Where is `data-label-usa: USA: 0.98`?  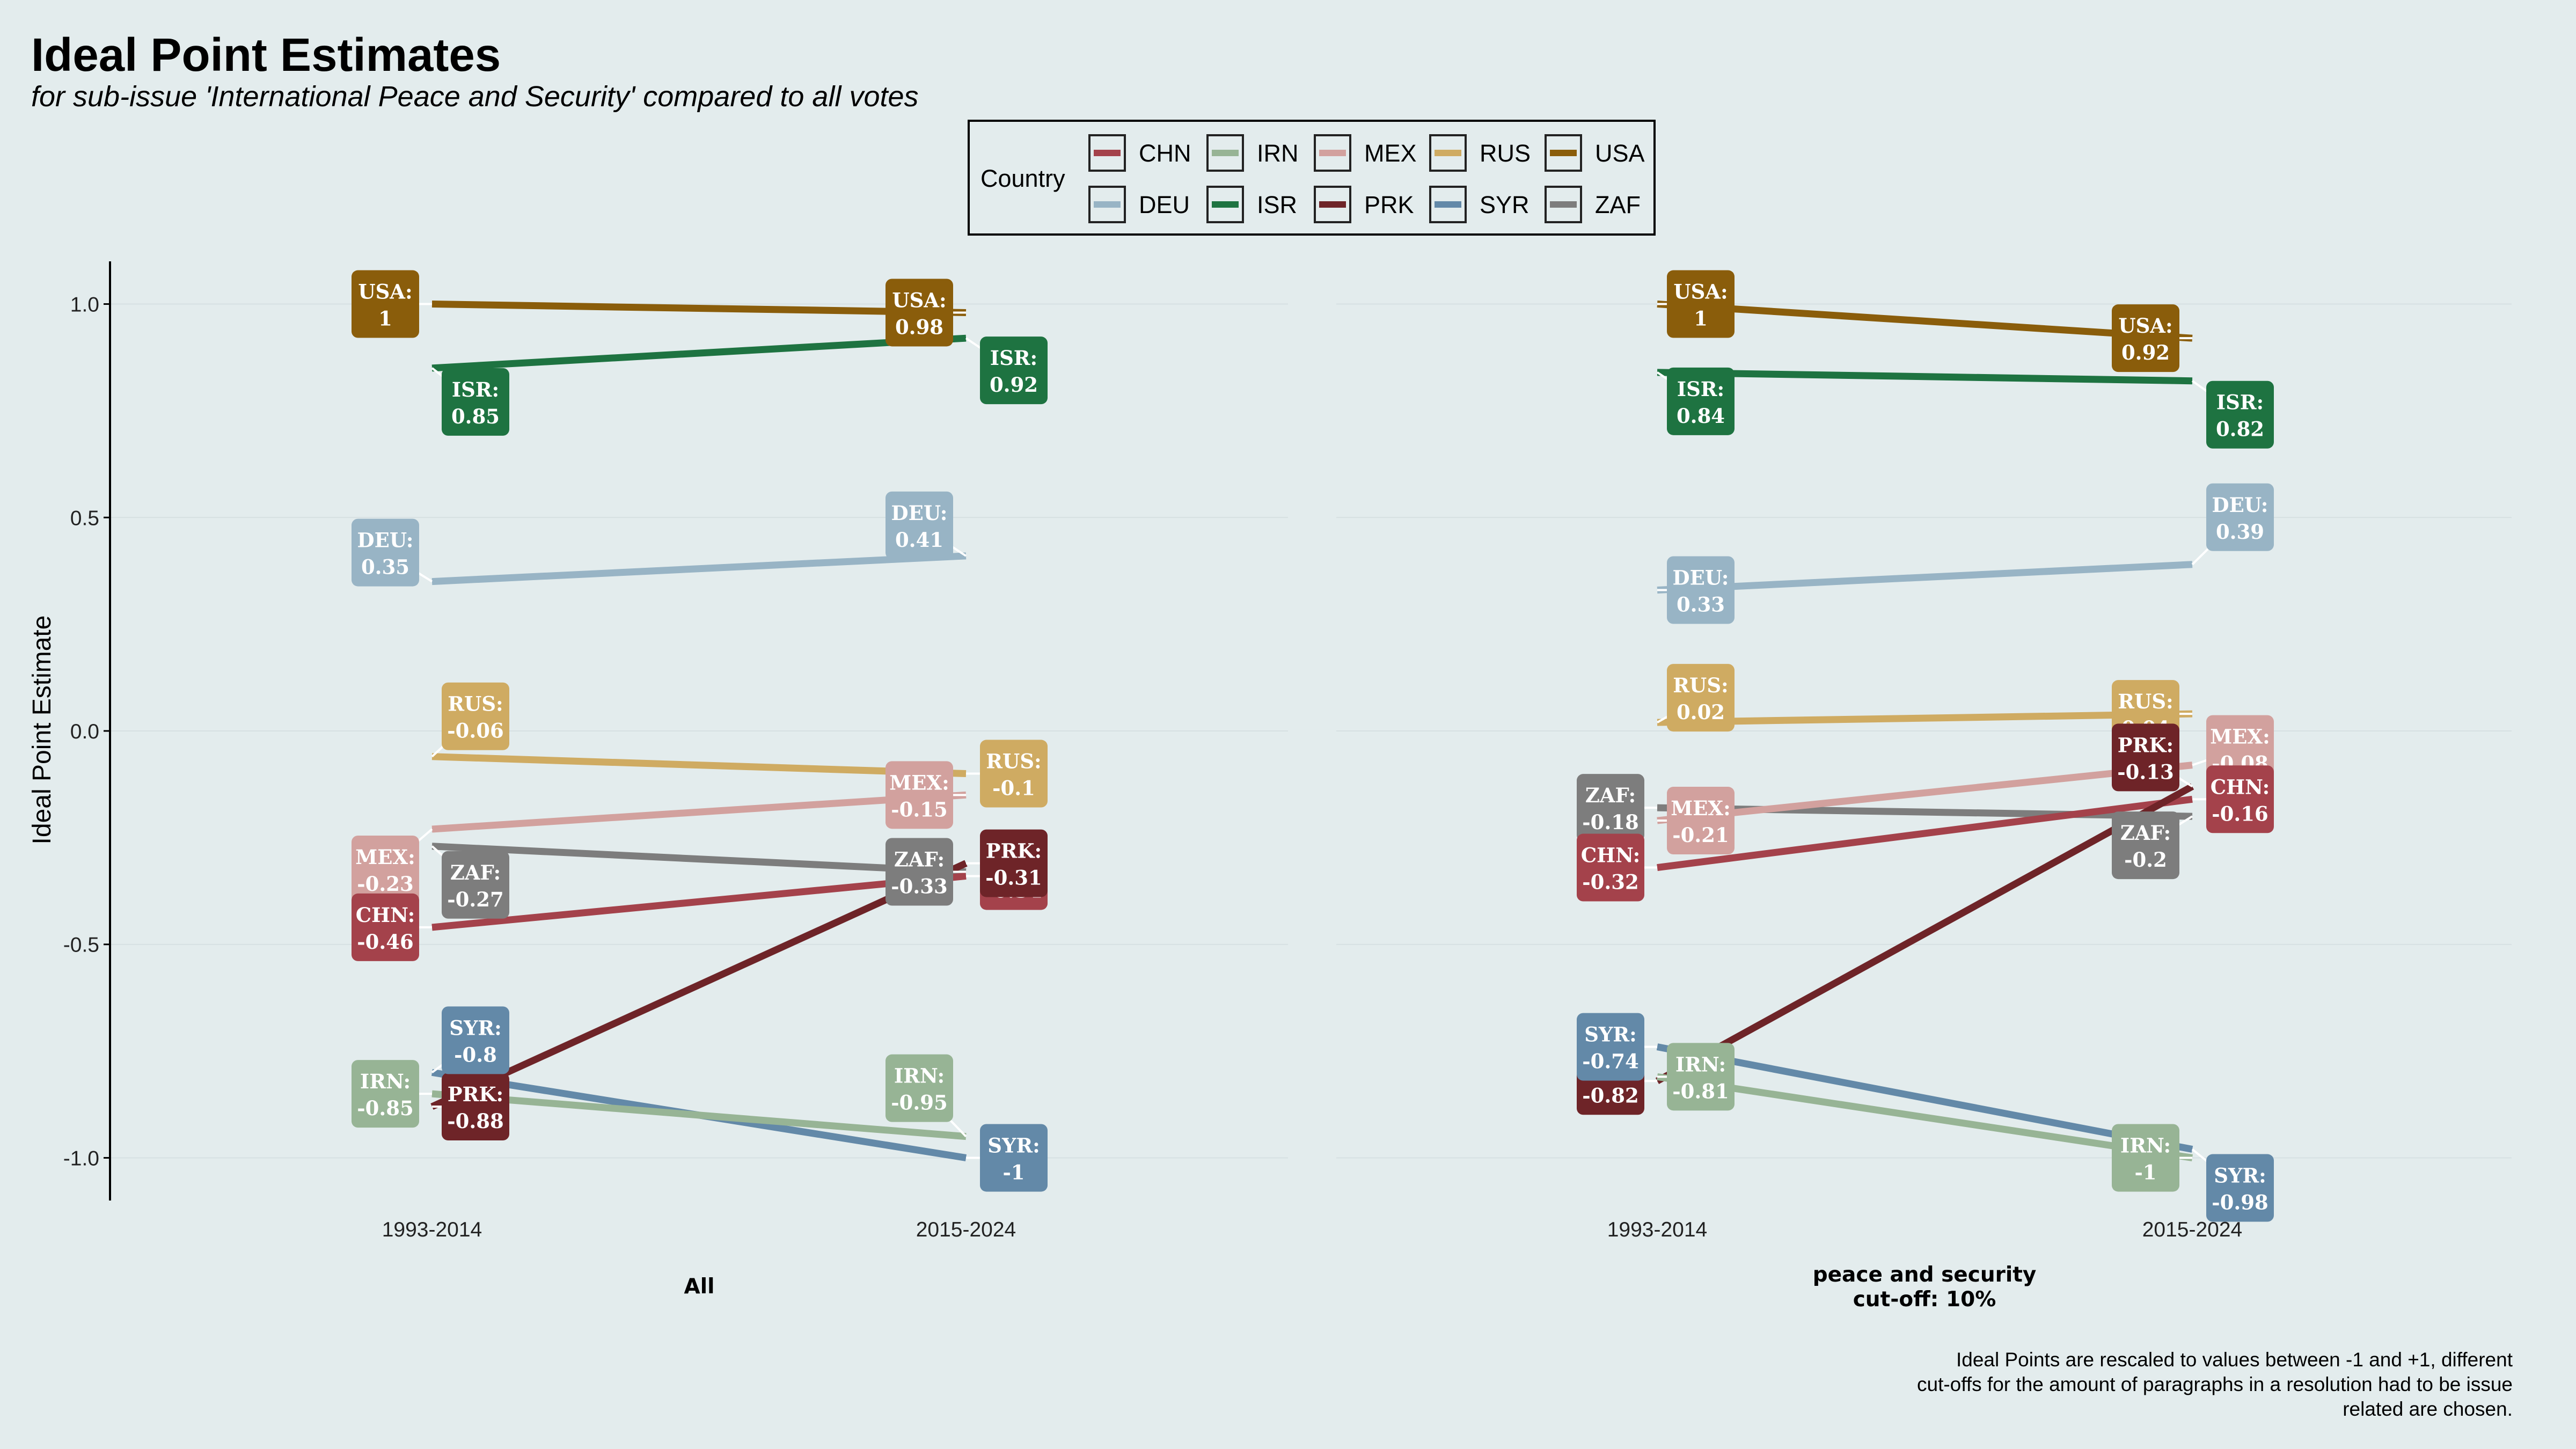 data-label-usa: USA: 0.98 is located at coordinates (925, 313).